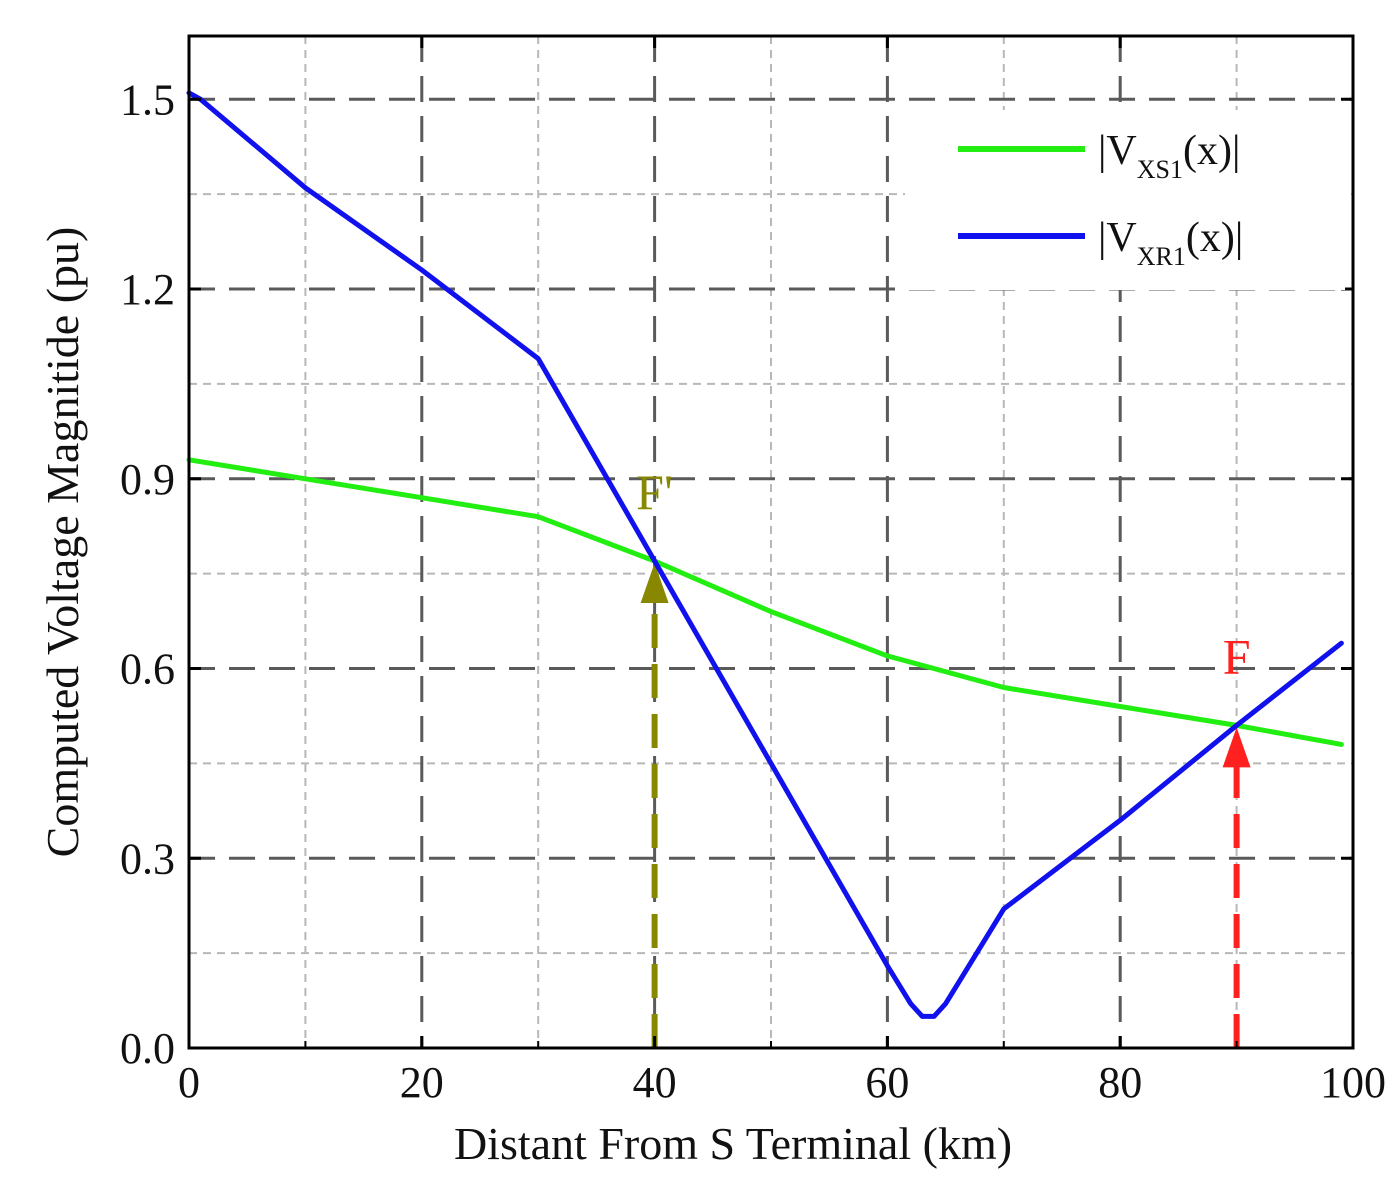 Image resolution: width=1400 pixels, height=1194 pixels. I want to click on x-axis-label: Distant From S Terminal (km), so click(733, 1143).